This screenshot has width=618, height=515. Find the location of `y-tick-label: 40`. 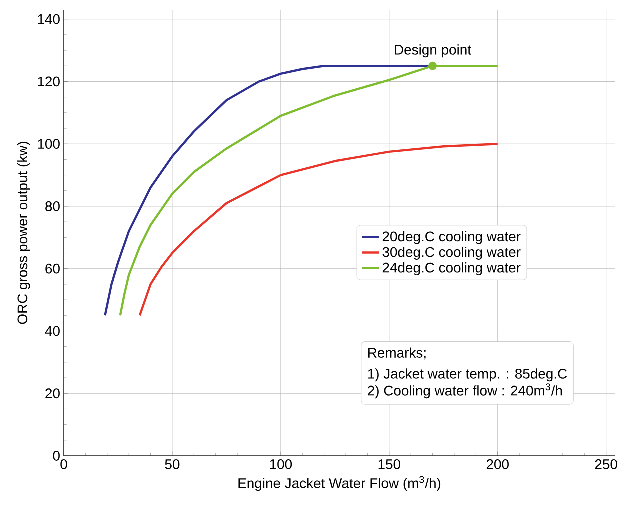

y-tick-label: 40 is located at coordinates (52, 331).